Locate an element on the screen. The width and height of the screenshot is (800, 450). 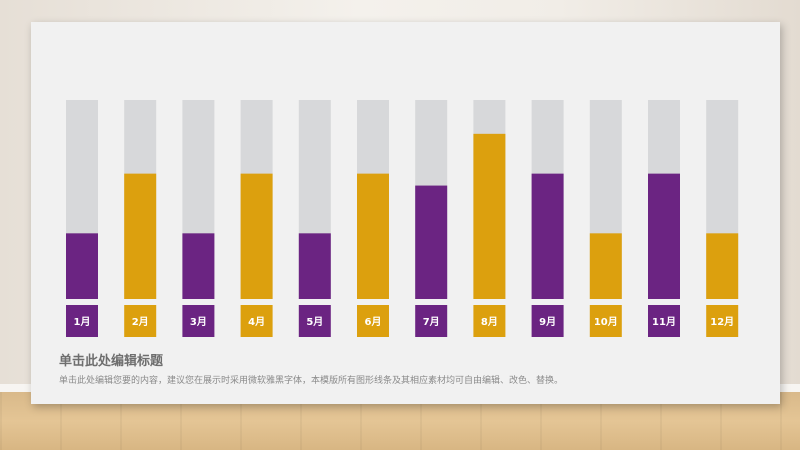
category-label: 12月 is located at coordinates (722, 322).